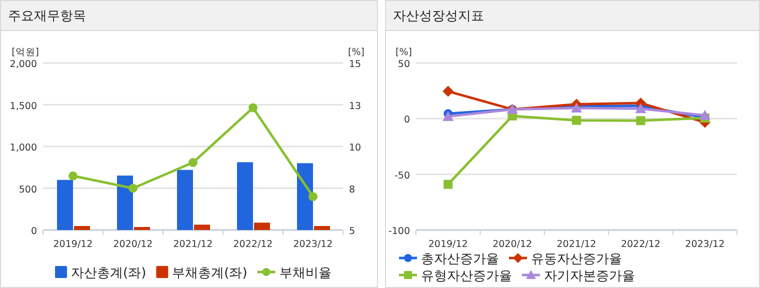  I want to click on chart-title: 주요재무항목, so click(47, 16).